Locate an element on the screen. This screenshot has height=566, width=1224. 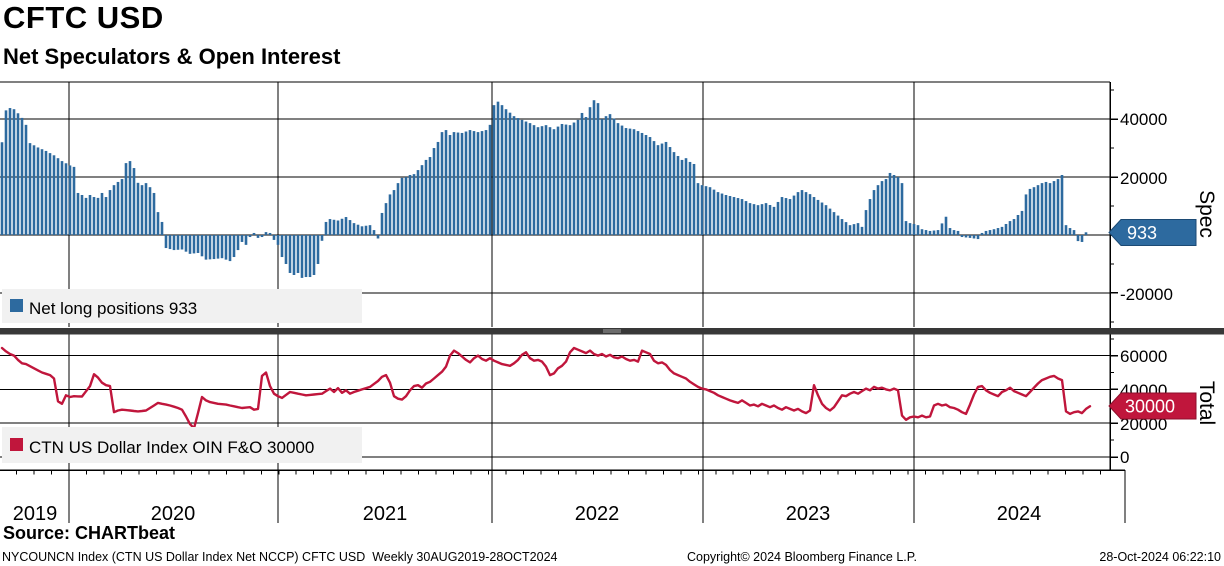
spec-tick-label-20000: 20000 is located at coordinates (1143, 178).